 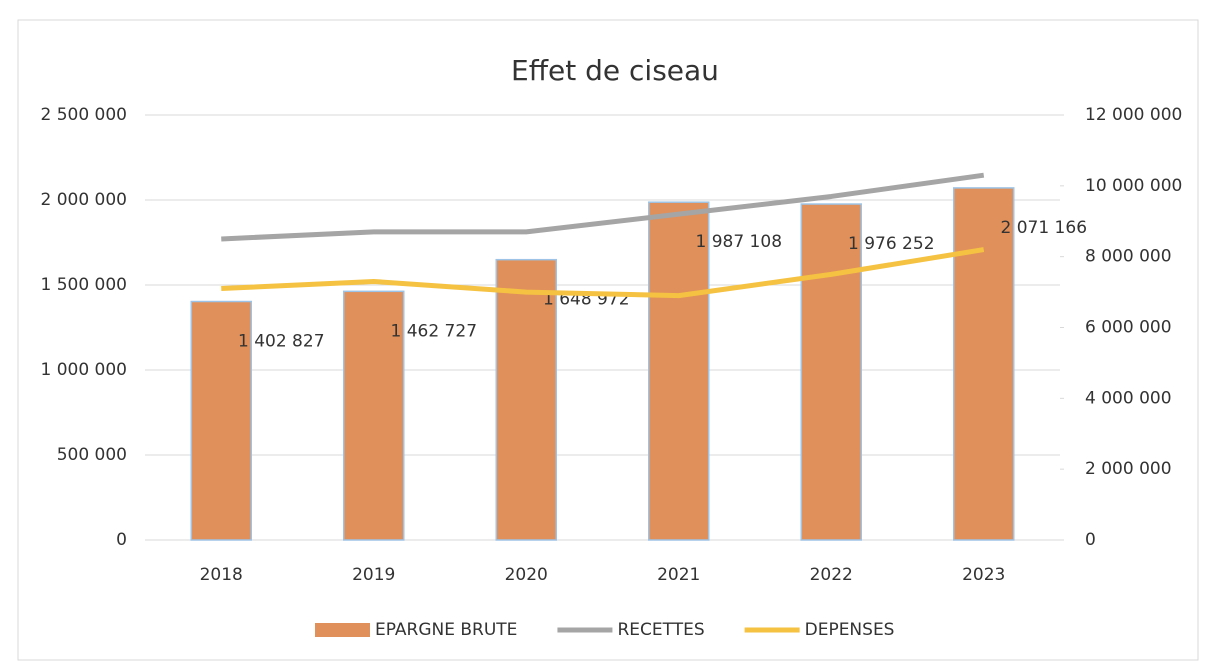 I want to click on legend-label: EPARGNE BRUTE, so click(x=446, y=630).